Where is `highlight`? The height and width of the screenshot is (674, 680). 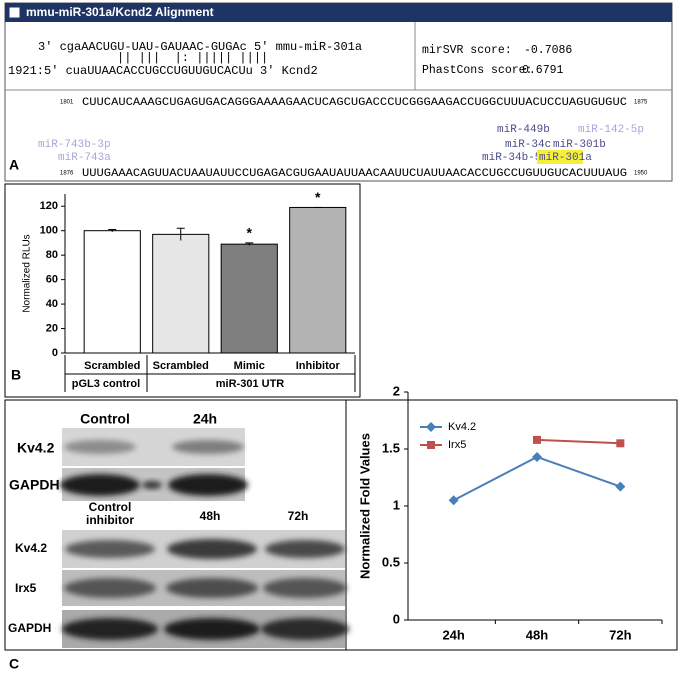
highlight is located at coordinates (560, 157).